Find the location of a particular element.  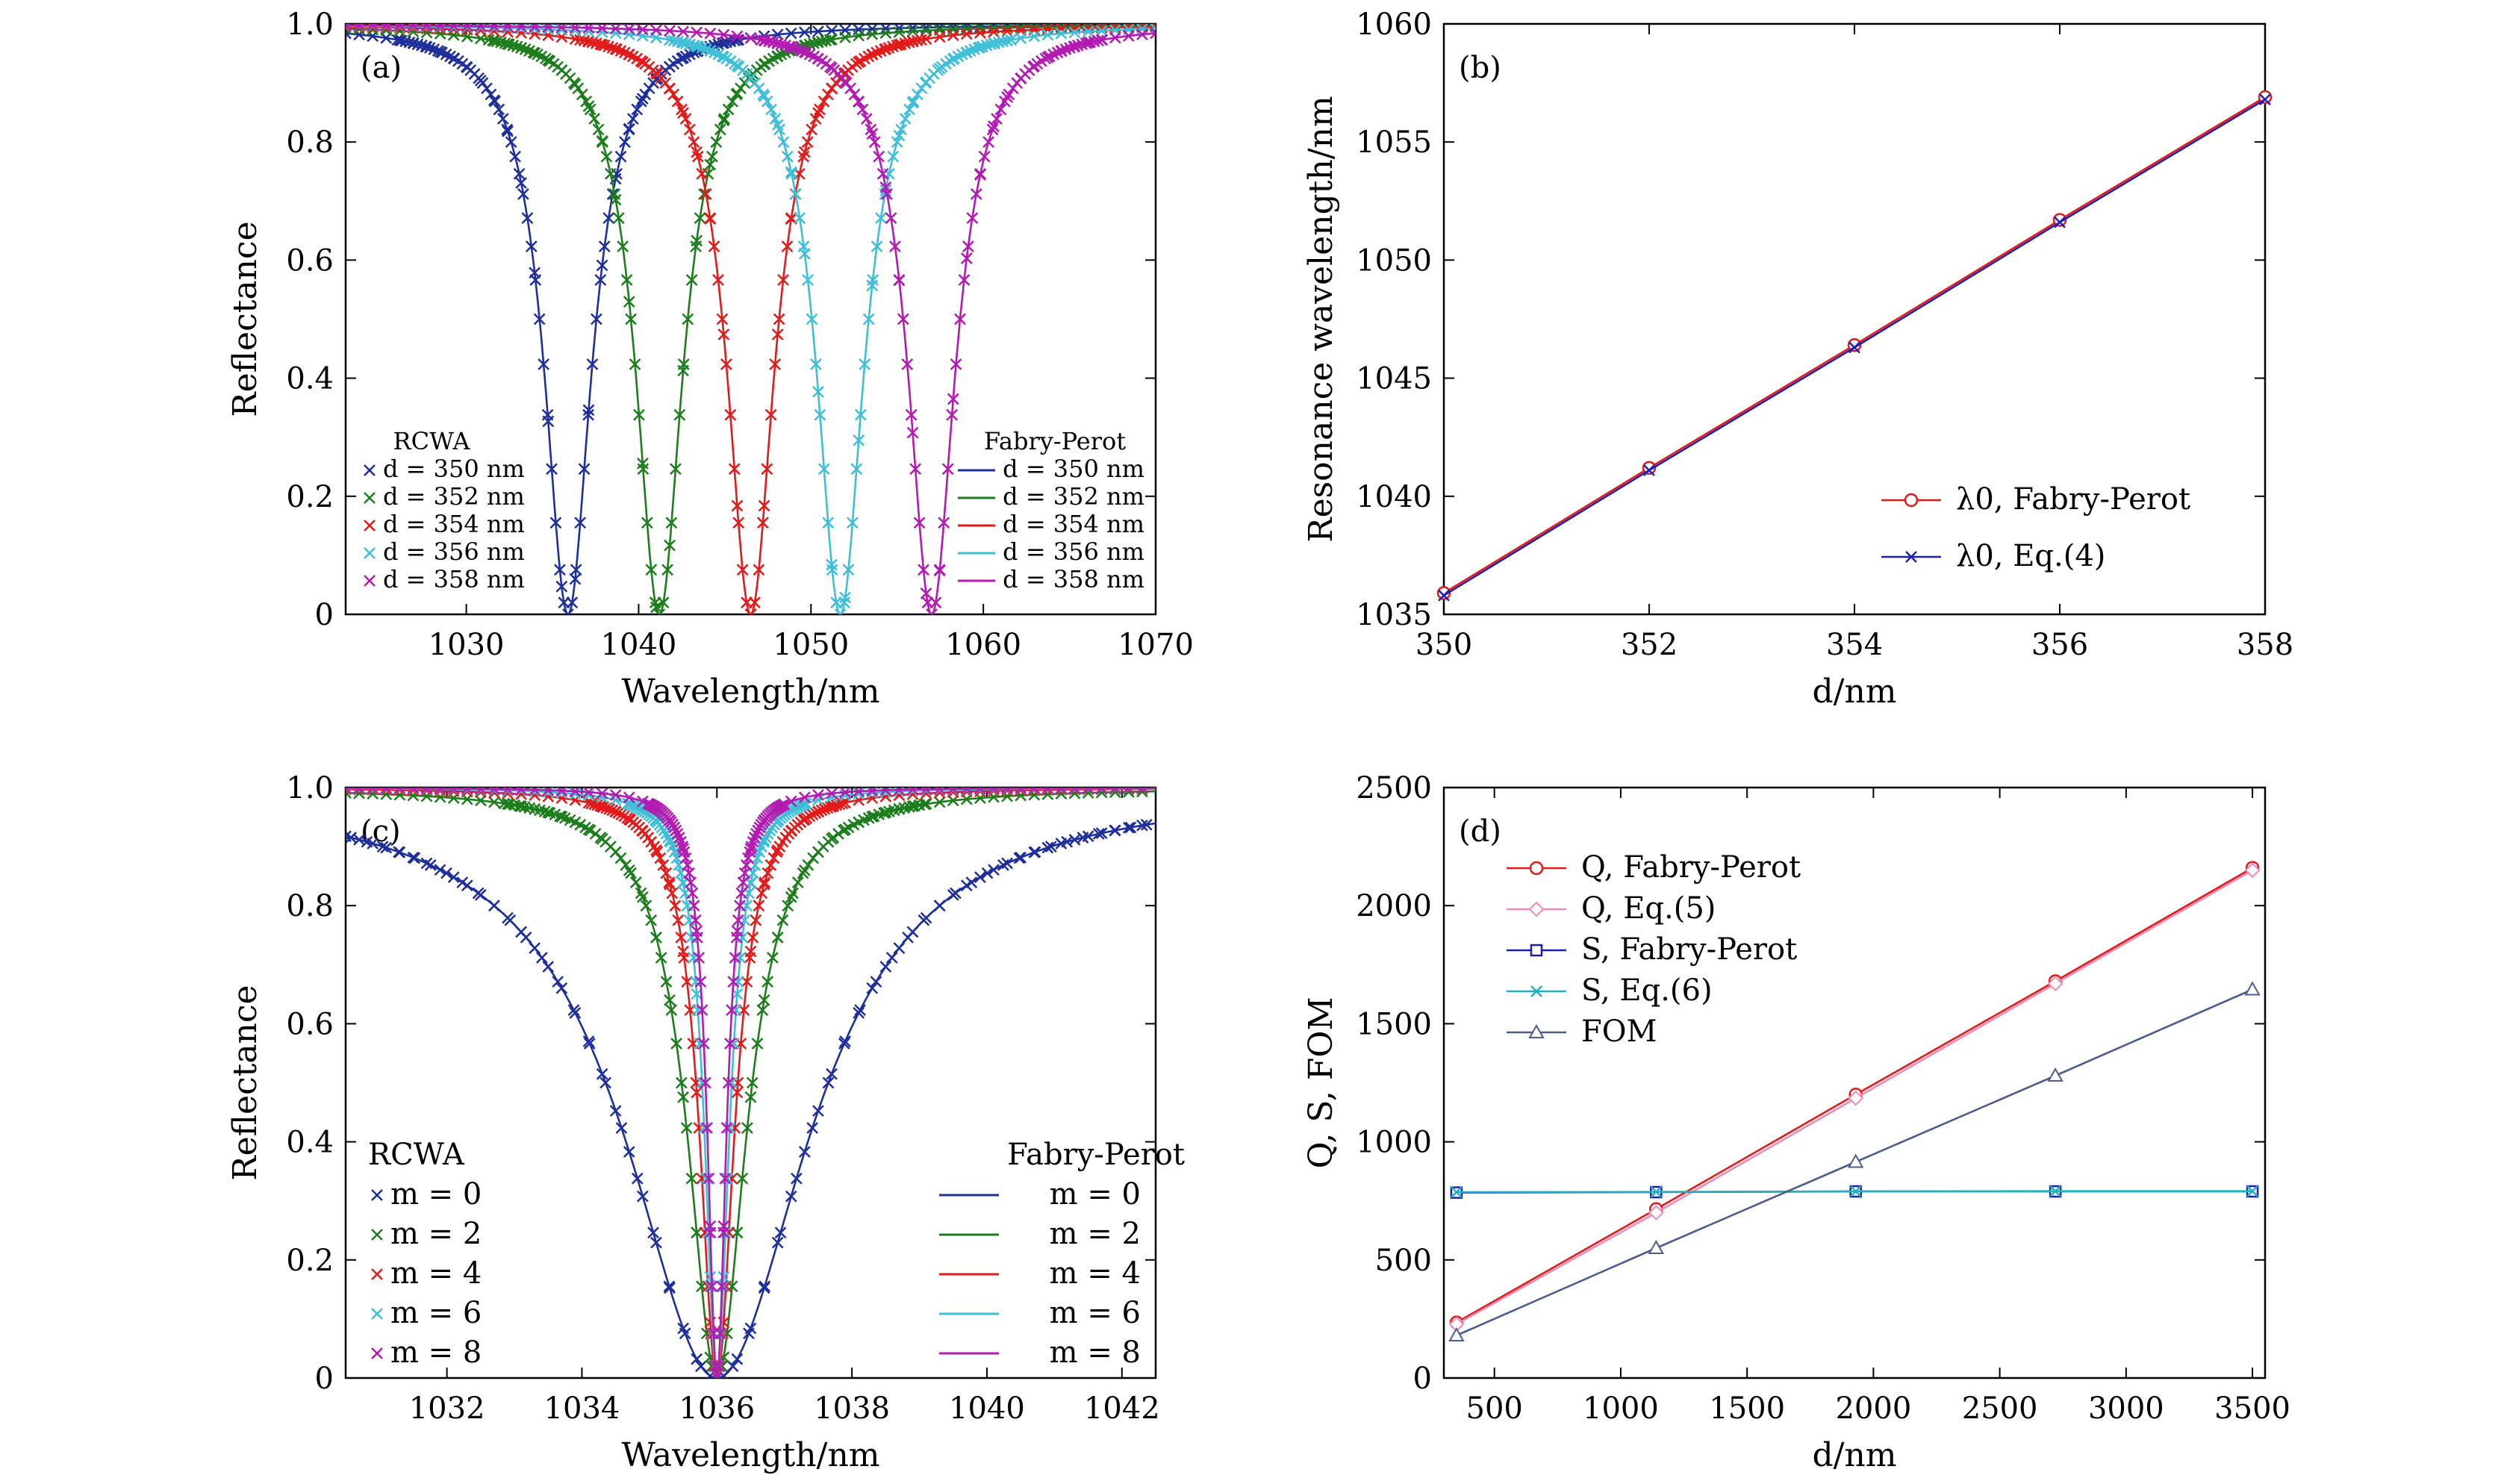

x-tick-label: 1030 is located at coordinates (467, 645).